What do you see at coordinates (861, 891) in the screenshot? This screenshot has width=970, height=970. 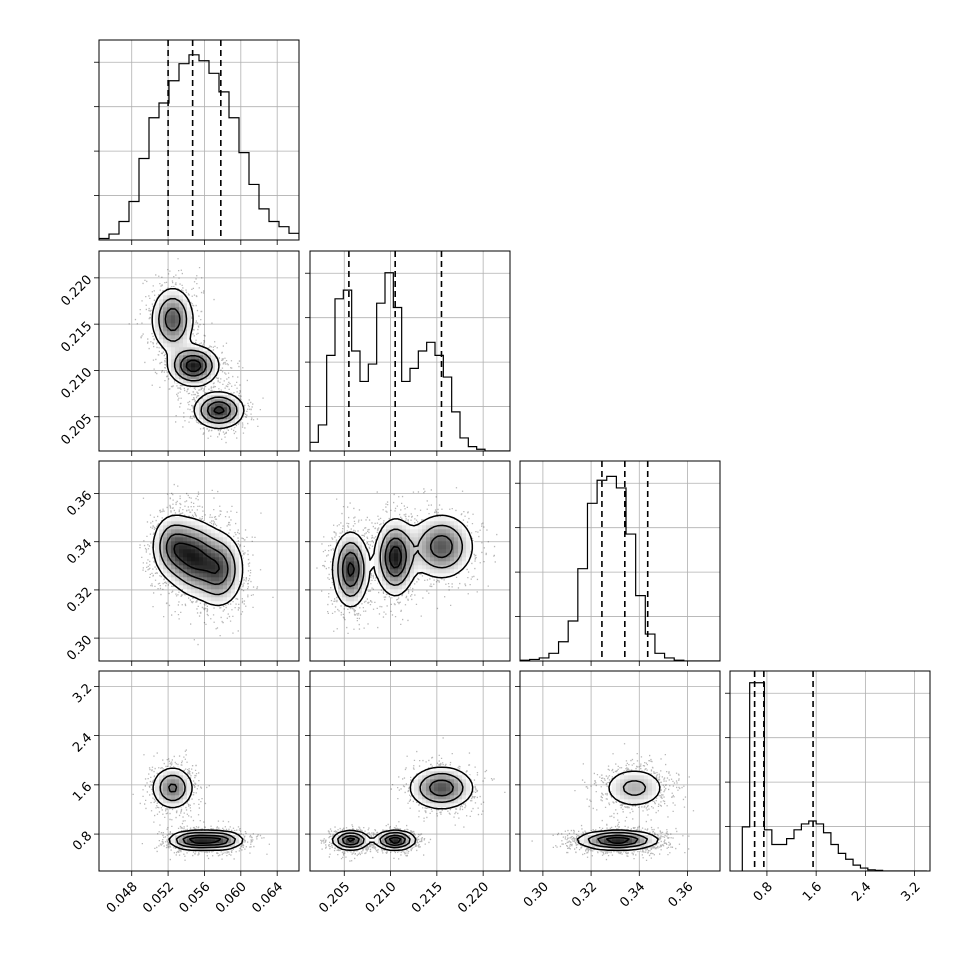 I see `x-tick-label-p3: 2.4` at bounding box center [861, 891].